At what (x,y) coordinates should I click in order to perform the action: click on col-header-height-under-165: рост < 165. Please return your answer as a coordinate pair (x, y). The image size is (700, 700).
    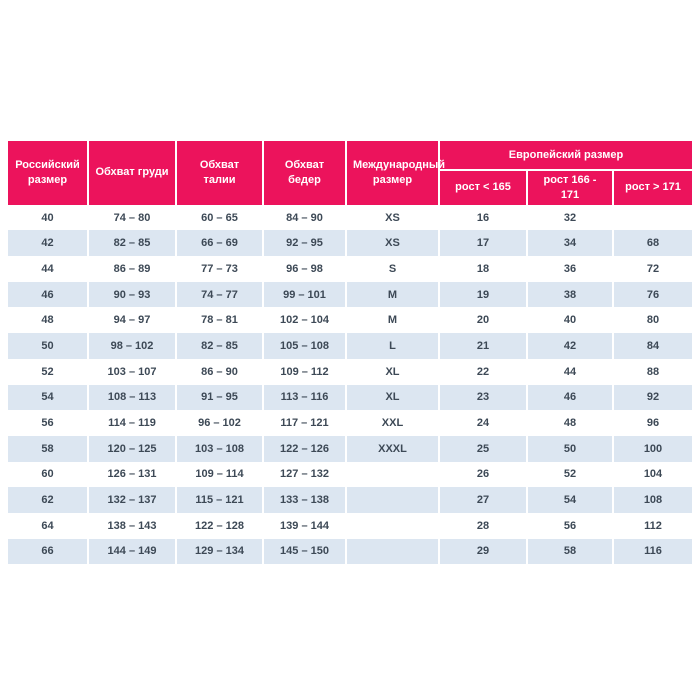
    Looking at the image, I should click on (482, 187).